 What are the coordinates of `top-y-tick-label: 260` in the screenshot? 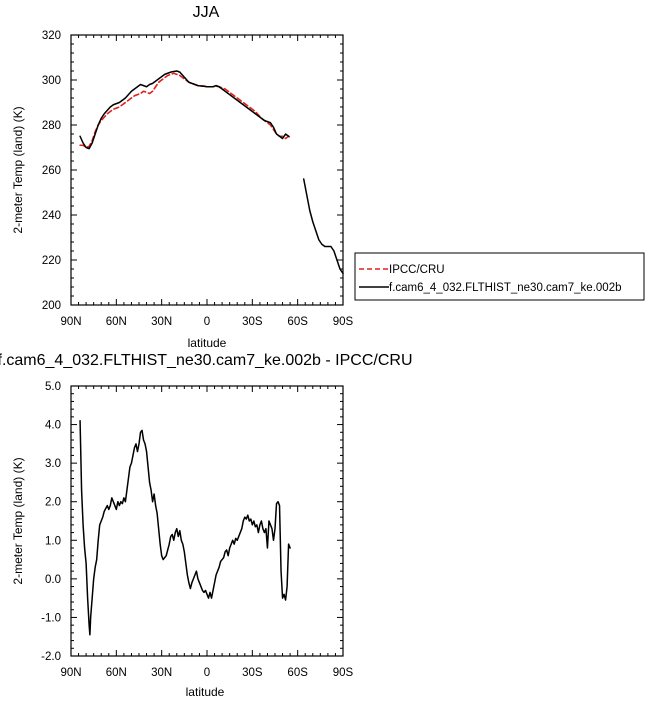 It's located at (51, 171).